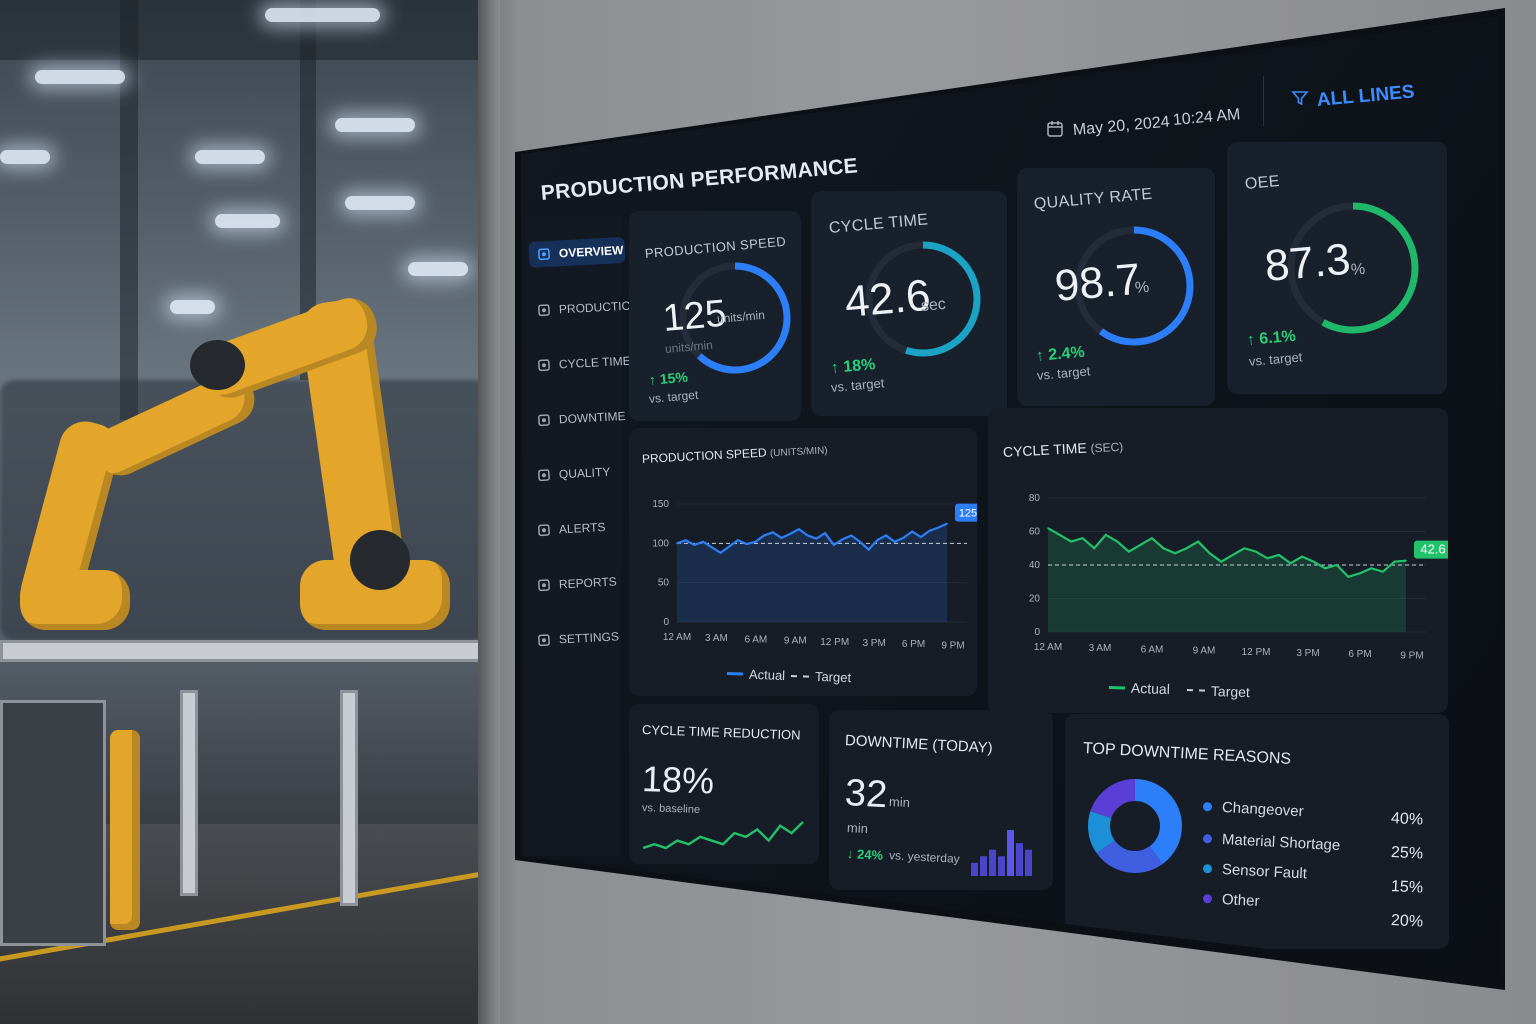  What do you see at coordinates (1257, 831) in the screenshot?
I see `top-downtime-reasons-panel` at bounding box center [1257, 831].